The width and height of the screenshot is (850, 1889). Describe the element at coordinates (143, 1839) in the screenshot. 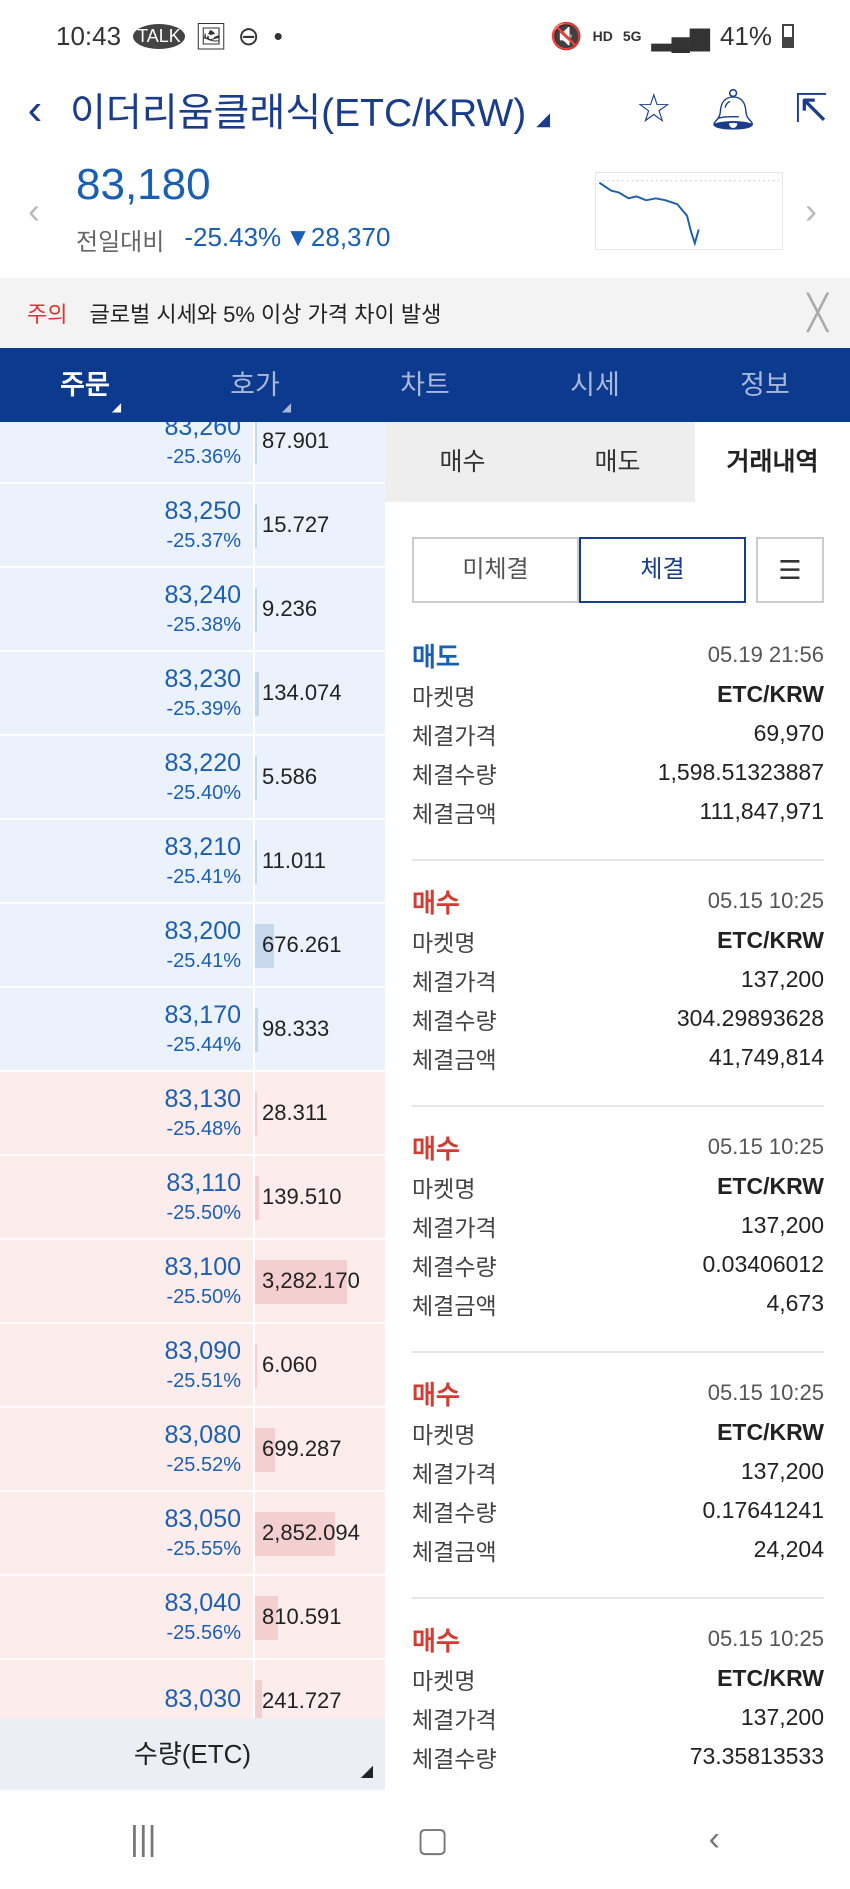

I see `recent-apps-icon: |||` at that location.